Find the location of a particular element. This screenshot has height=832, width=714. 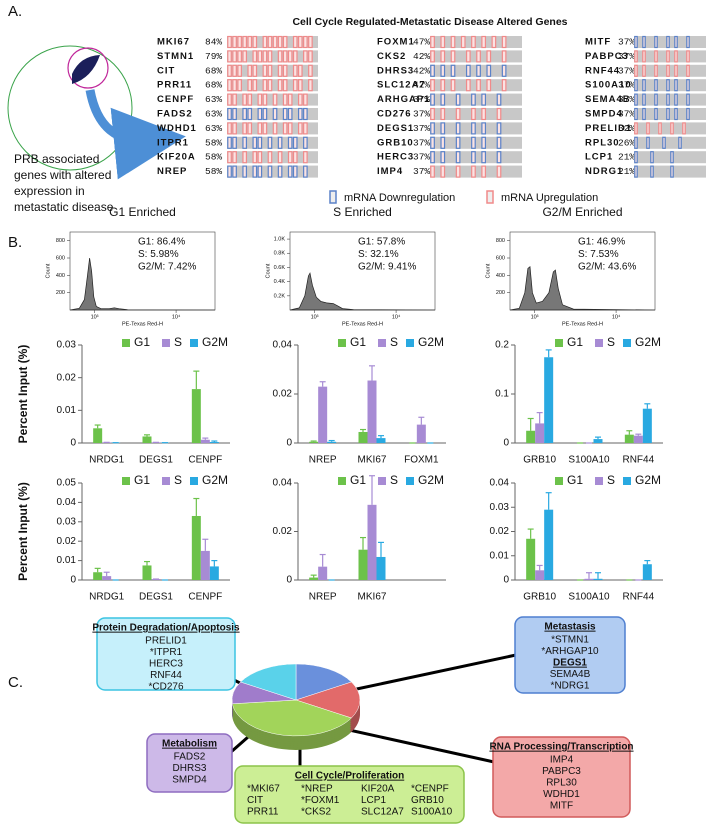

x-tick-label: 10⁴ is located at coordinates (176, 316).